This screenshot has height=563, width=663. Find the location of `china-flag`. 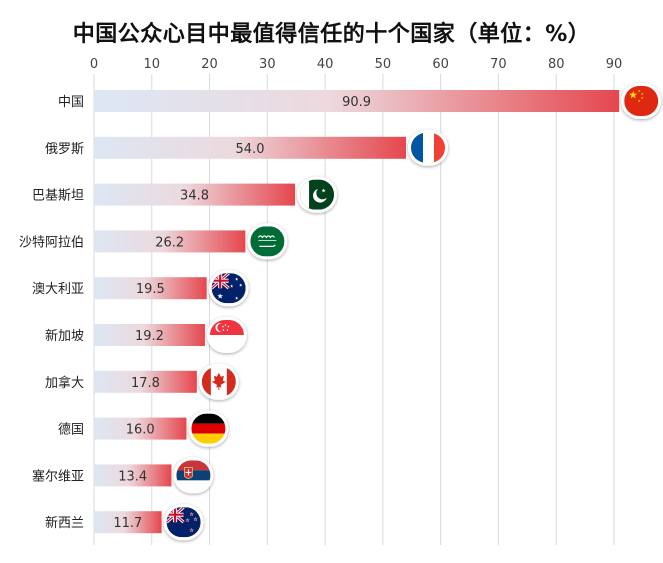

china-flag is located at coordinates (641, 101).